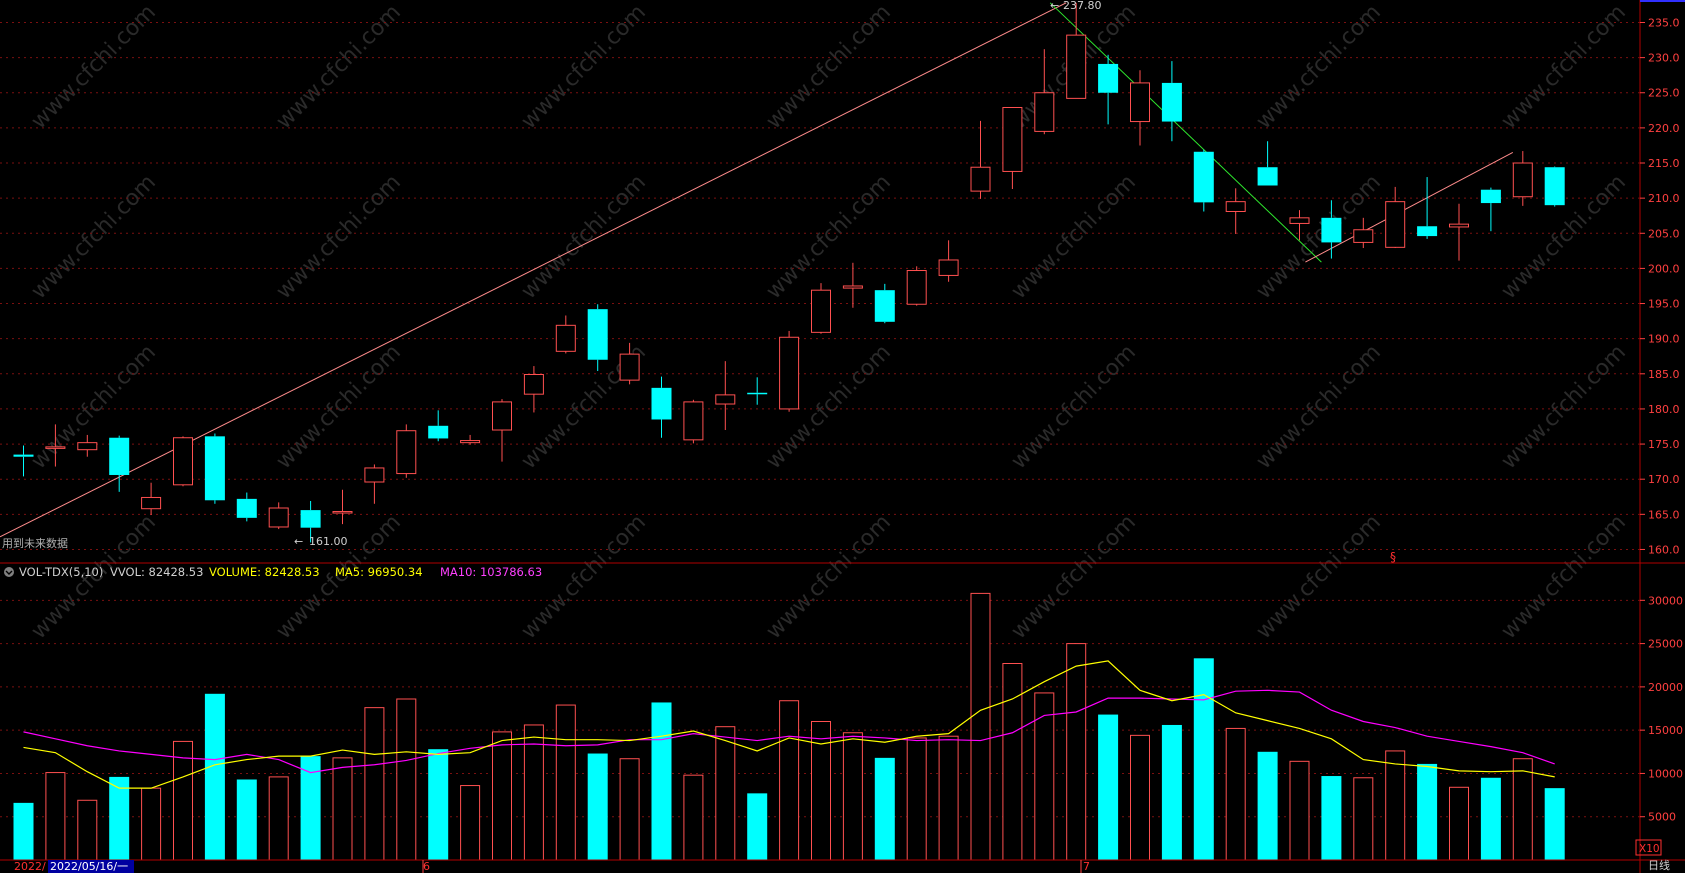 The image size is (1685, 873). Describe the element at coordinates (1664, 233) in the screenshot. I see `price-tick-label: 205.0` at that location.